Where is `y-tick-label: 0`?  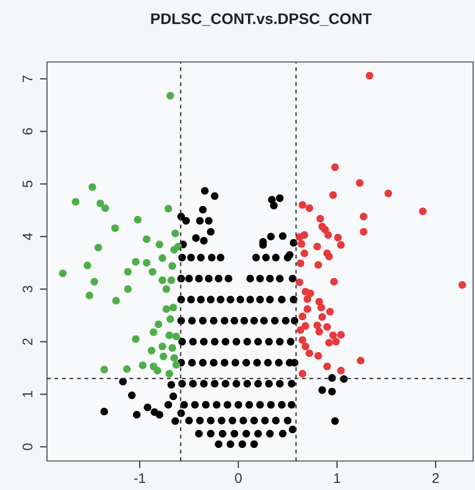
y-tick-label: 0 is located at coordinates (27, 446).